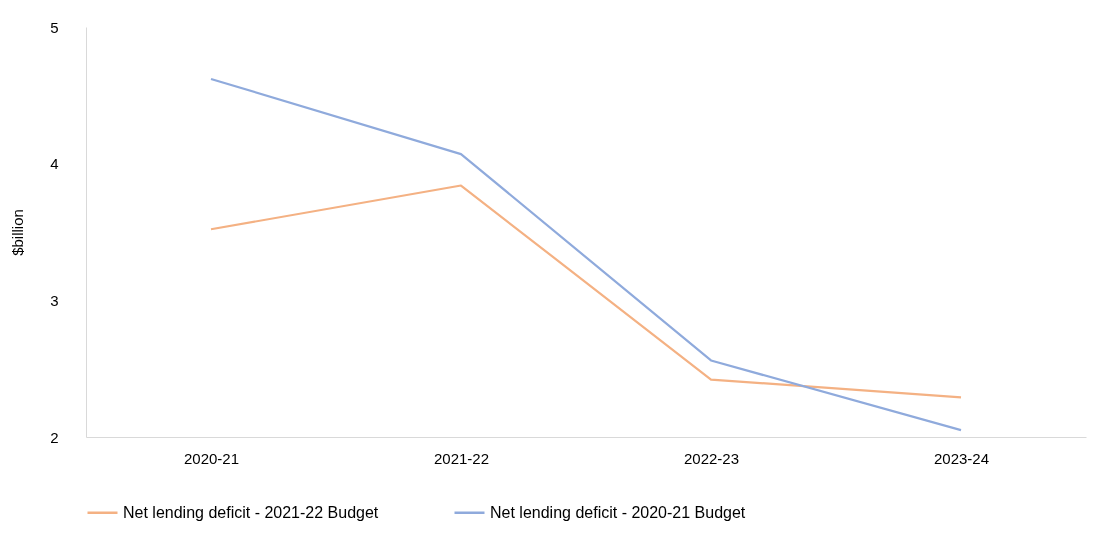  I want to click on y-tick-label: 5, so click(54, 27).